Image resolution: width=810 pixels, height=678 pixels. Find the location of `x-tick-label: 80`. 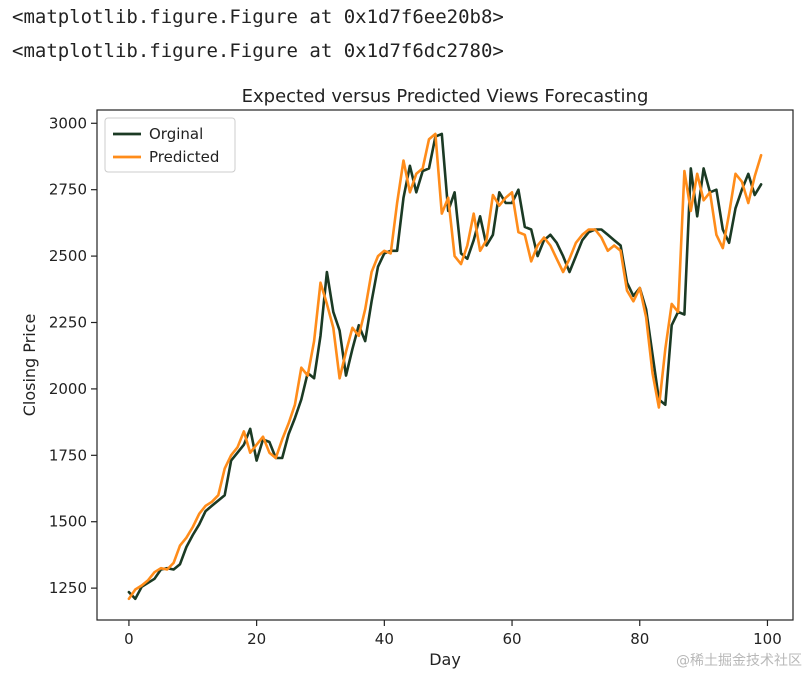

x-tick-label: 80 is located at coordinates (639, 639).